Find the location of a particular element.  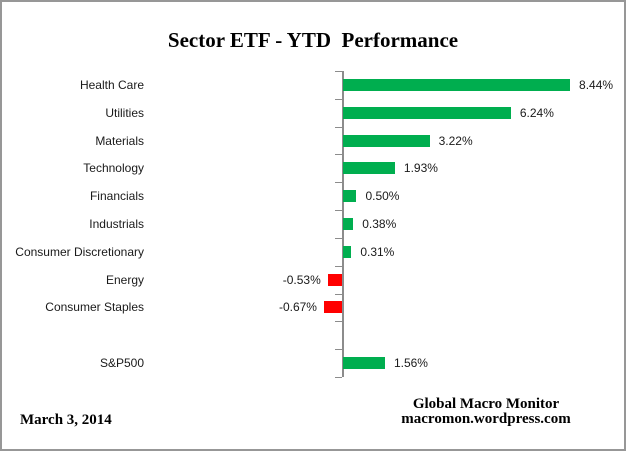

value-label: -0.67% is located at coordinates (297, 307).